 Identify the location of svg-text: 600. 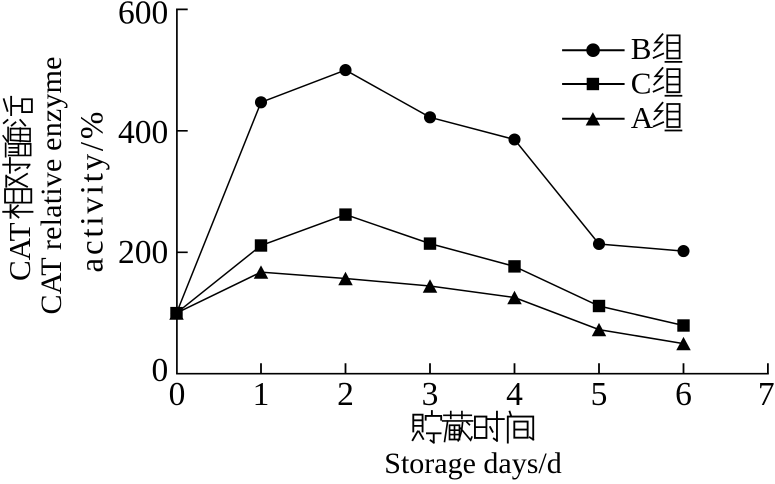
(143, 16).